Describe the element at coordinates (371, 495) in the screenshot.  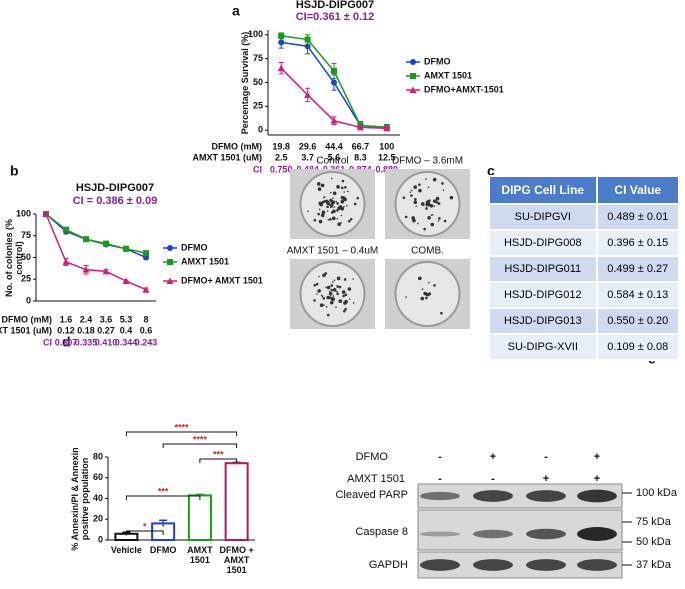
I see `band-label: Cleaved PARP` at that location.